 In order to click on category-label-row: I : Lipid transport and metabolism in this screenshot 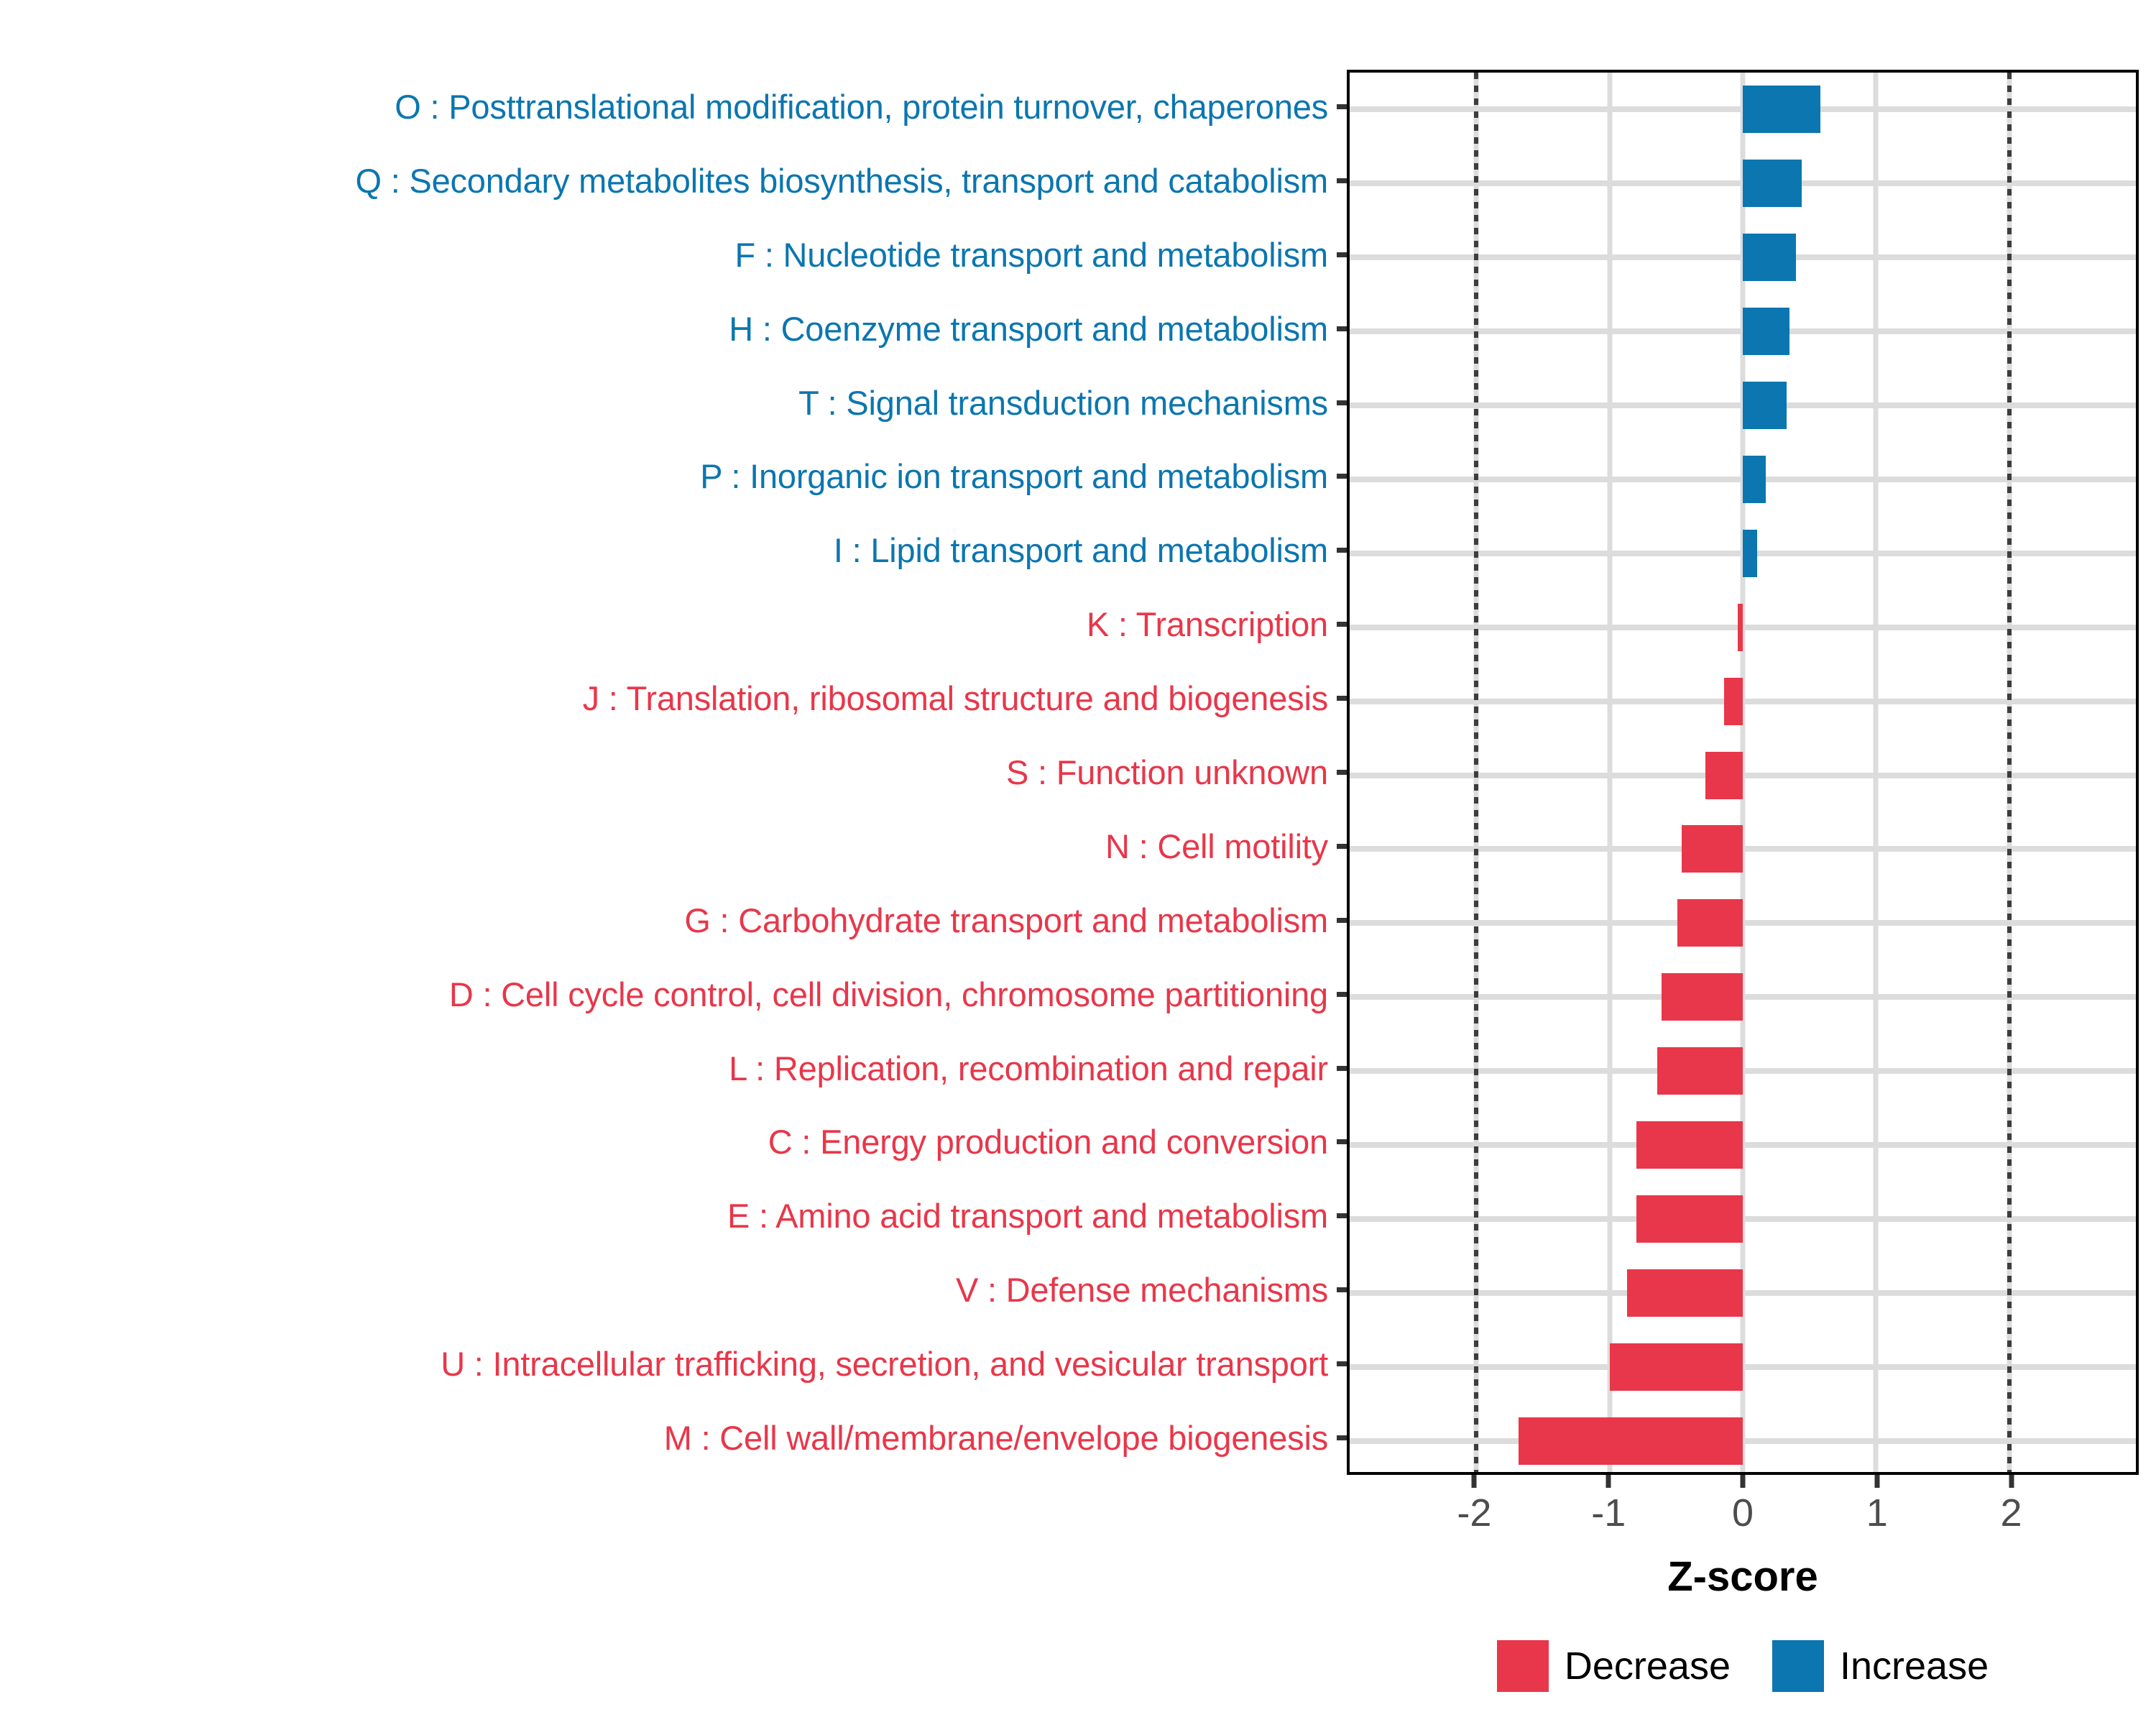, I will do `click(669, 550)`.